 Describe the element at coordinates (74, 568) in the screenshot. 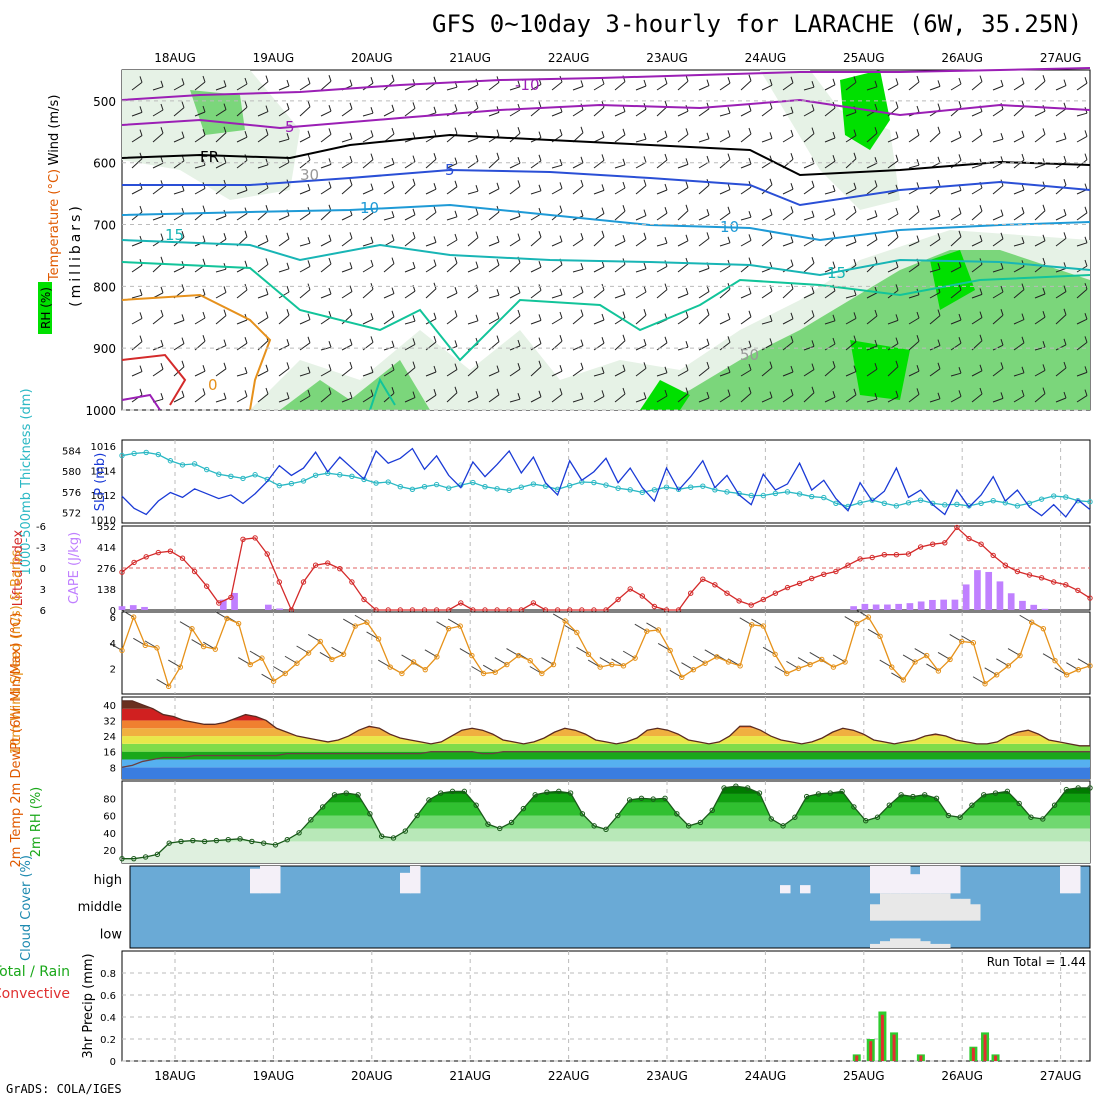

I see `cape-axis-label: CAPE (J/kg)` at that location.